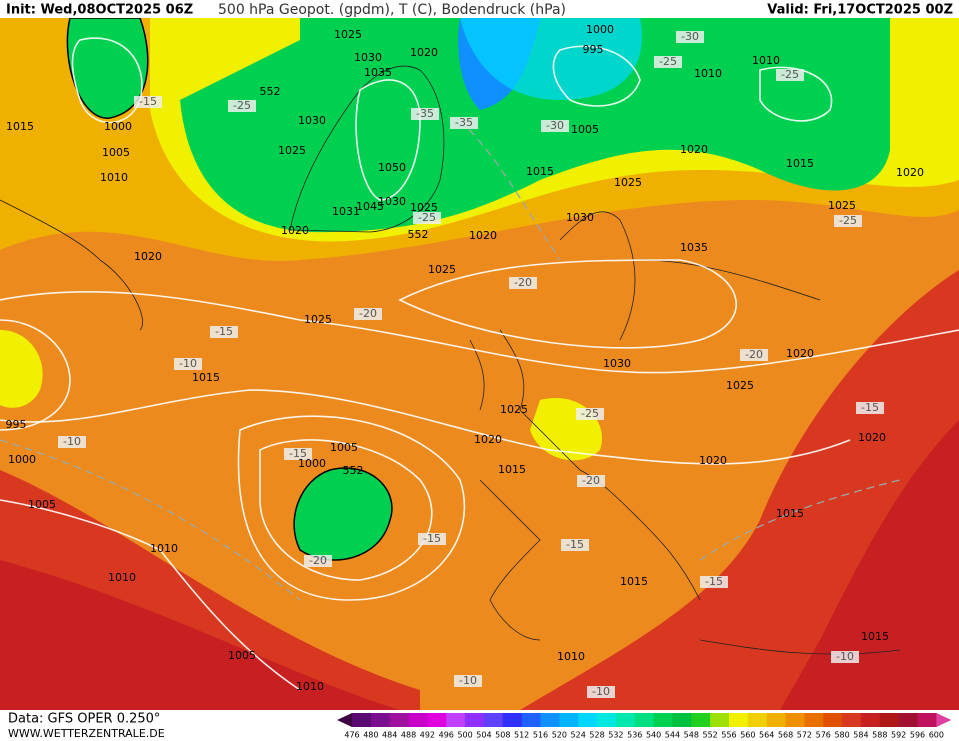 The width and height of the screenshot is (959, 741). Describe the element at coordinates (785, 735) in the screenshot. I see `colorbar-label: 568` at that location.